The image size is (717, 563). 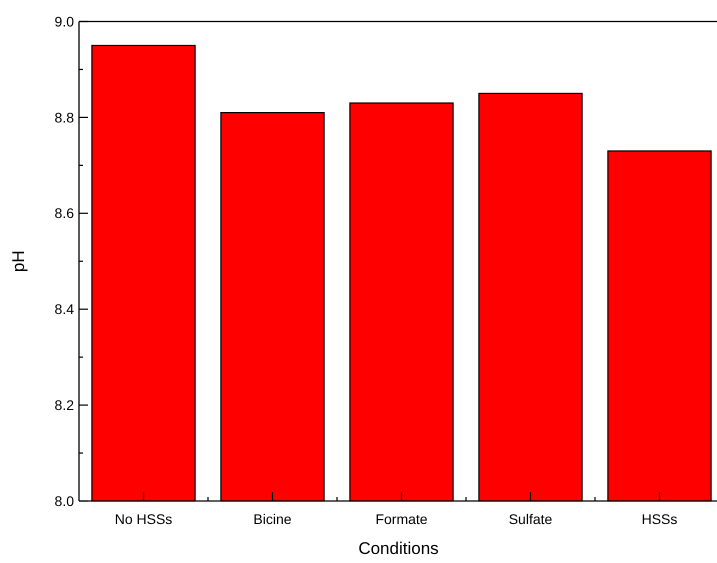 What do you see at coordinates (272, 519) in the screenshot?
I see `x-tick-label: Bicine` at bounding box center [272, 519].